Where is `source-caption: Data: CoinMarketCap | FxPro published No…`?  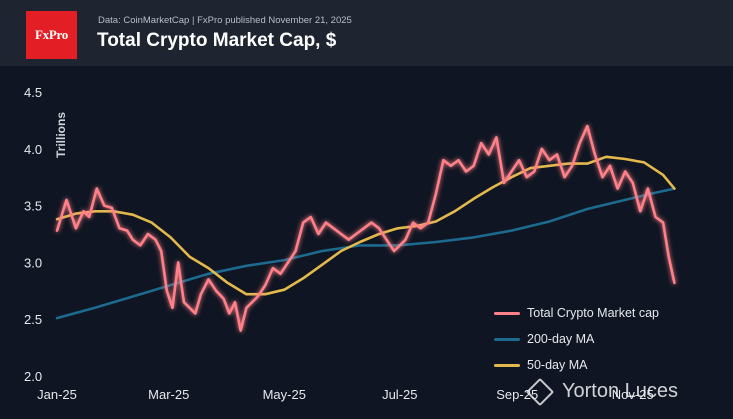
source-caption: Data: CoinMarketCap | FxPro published No… is located at coordinates (225, 20).